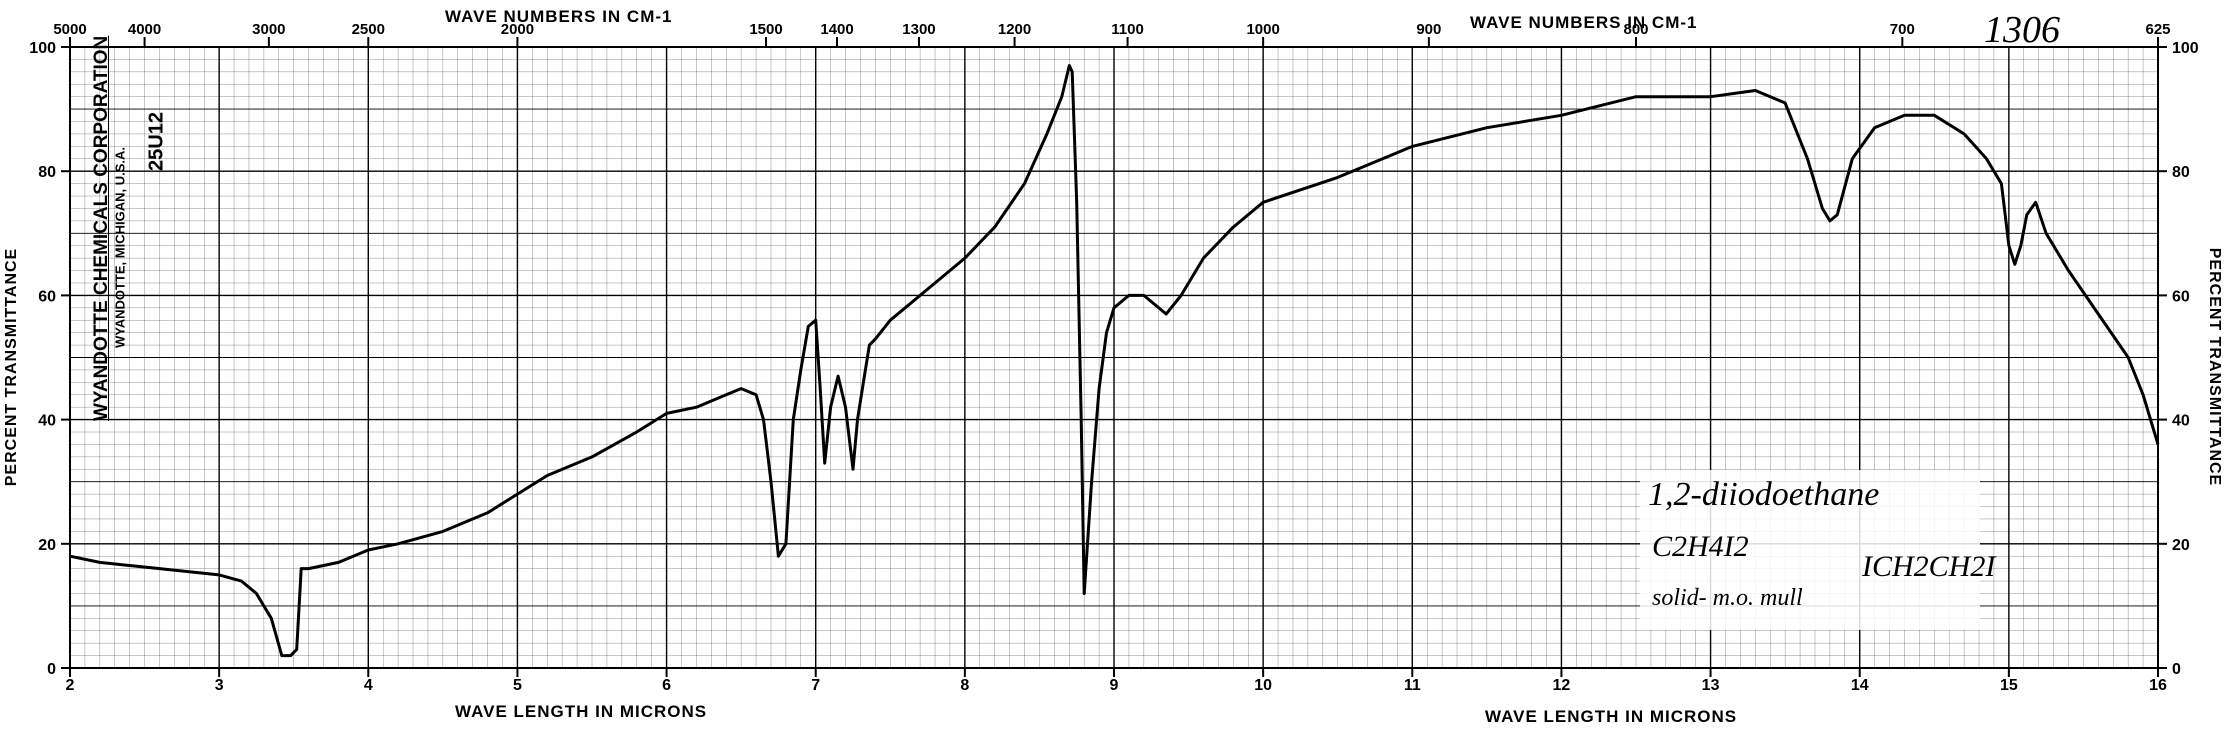 Image resolution: width=2228 pixels, height=754 pixels. I want to click on top-tick-label: 5000, so click(69, 29).